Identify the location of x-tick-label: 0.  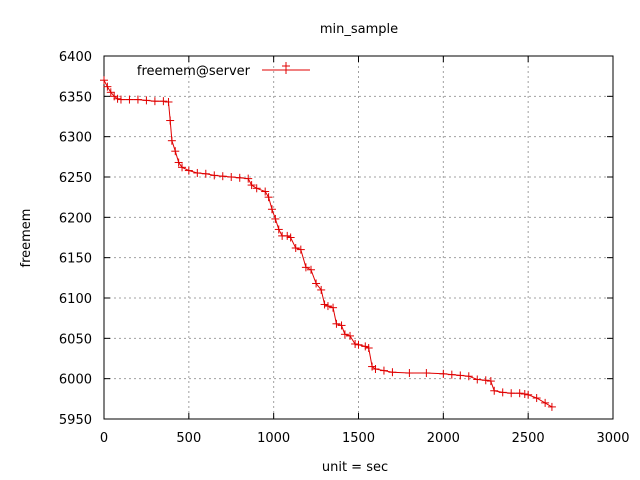
(104, 438).